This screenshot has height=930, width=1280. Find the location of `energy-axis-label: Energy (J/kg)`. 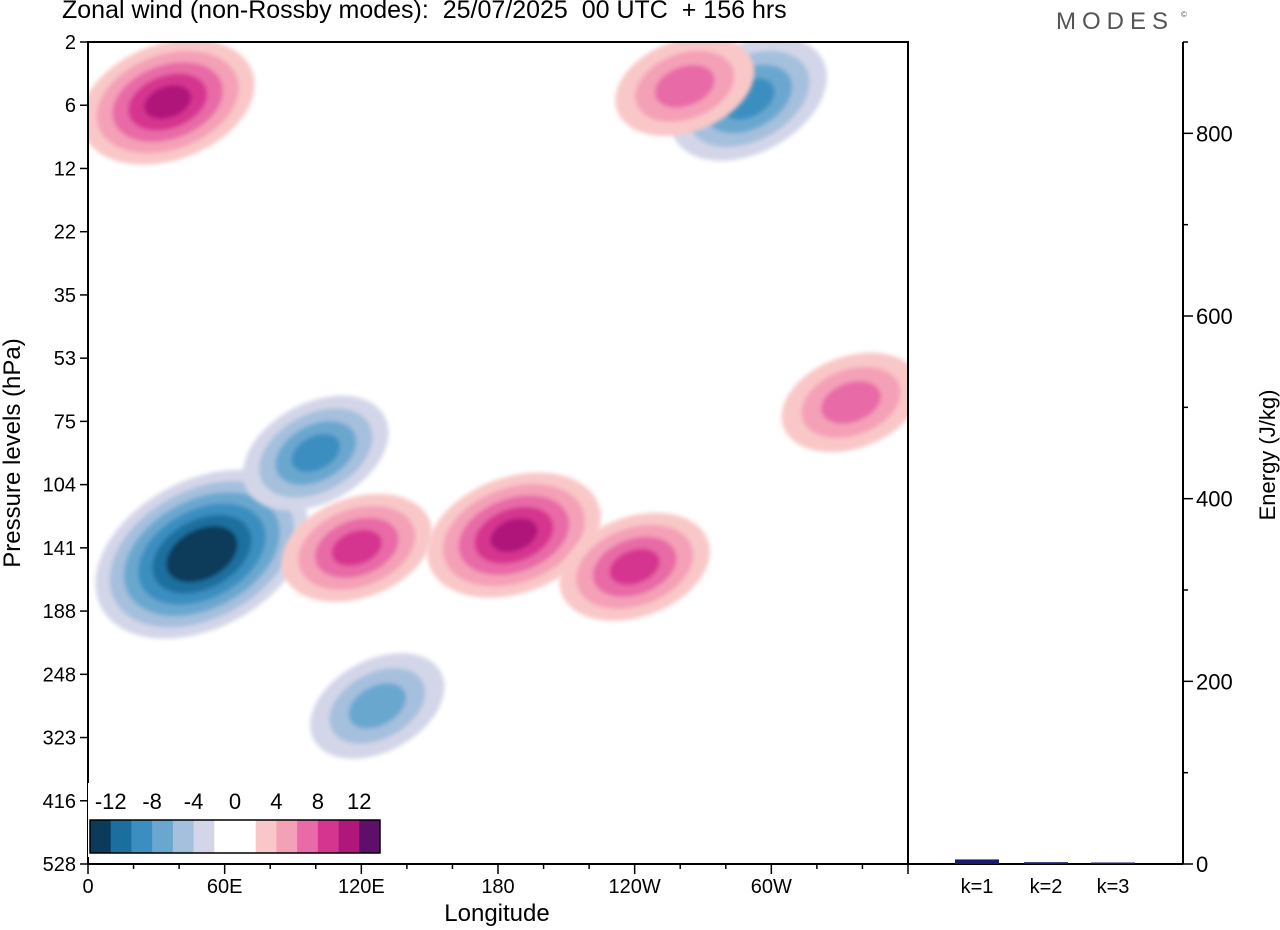

energy-axis-label: Energy (J/kg) is located at coordinates (1267, 455).